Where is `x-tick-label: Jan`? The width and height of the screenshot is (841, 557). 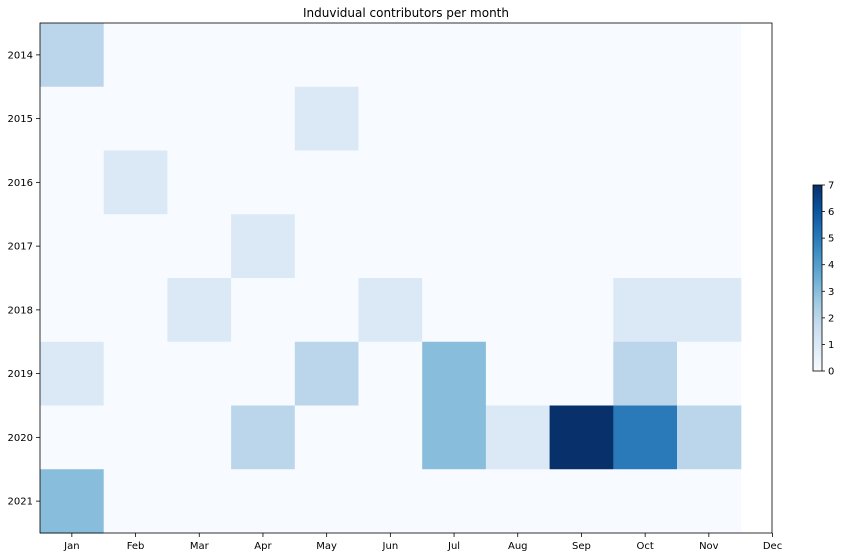
x-tick-label: Jan is located at coordinates (71, 546).